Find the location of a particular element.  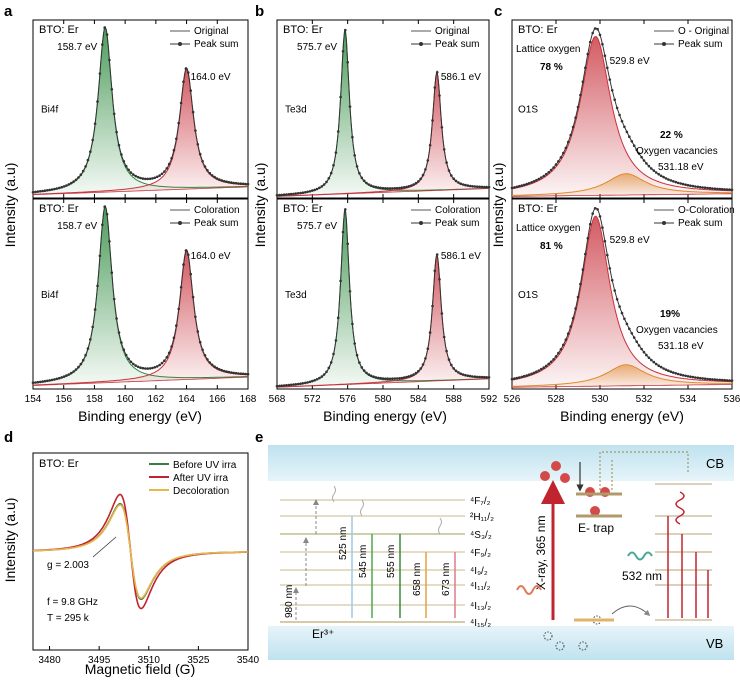

panel-letter-c: c is located at coordinates (498, 11).